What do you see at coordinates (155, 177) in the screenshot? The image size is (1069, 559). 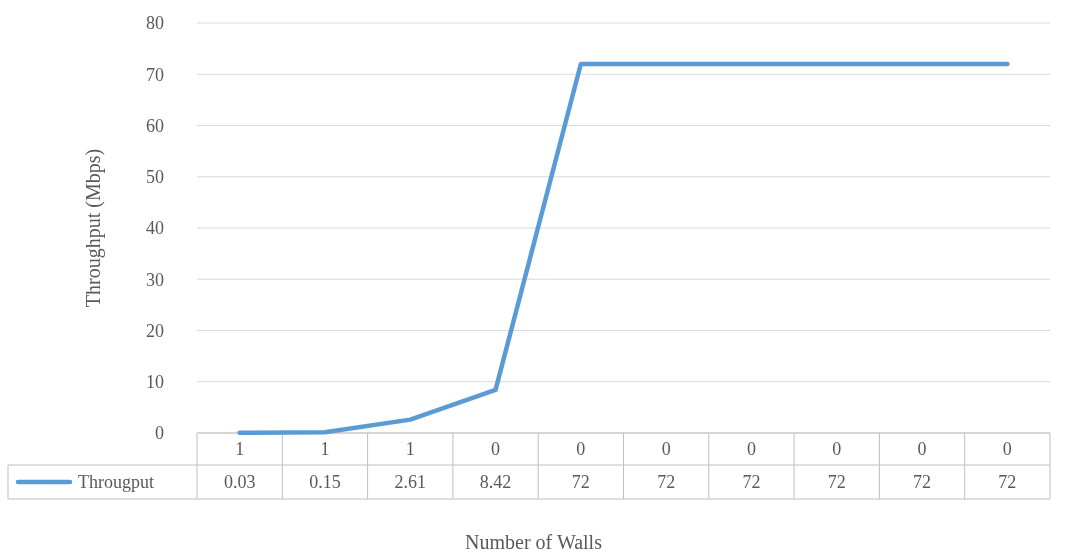 I see `y-tick-label: 50` at bounding box center [155, 177].